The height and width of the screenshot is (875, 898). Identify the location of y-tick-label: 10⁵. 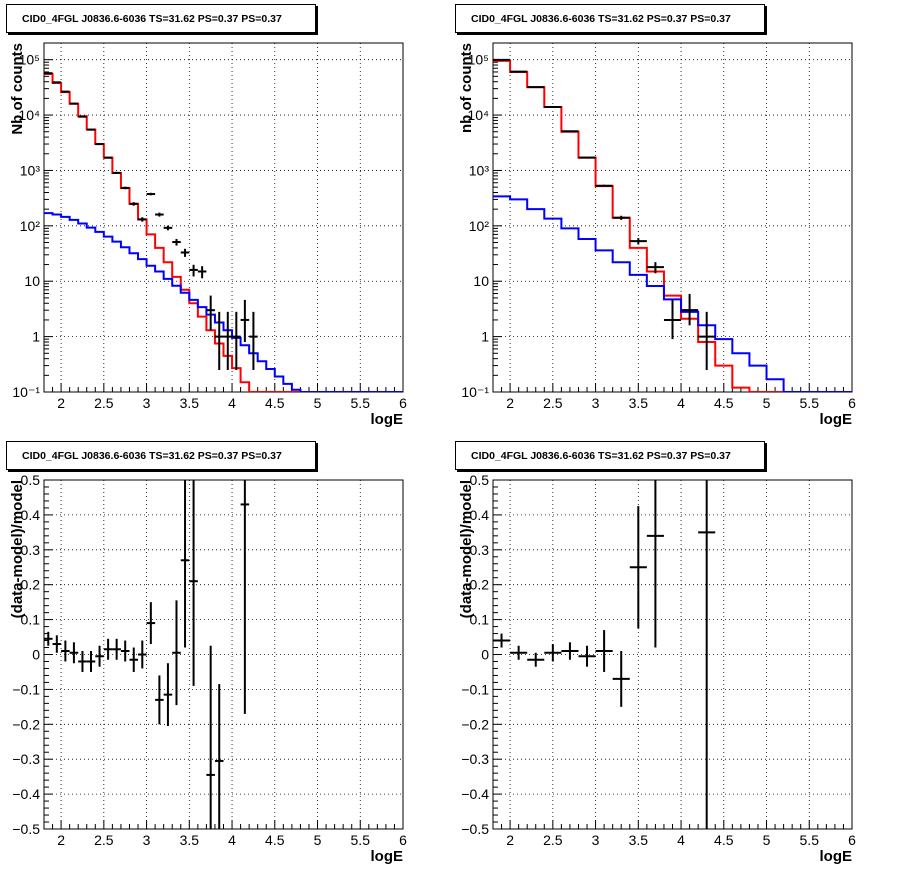
(29, 60).